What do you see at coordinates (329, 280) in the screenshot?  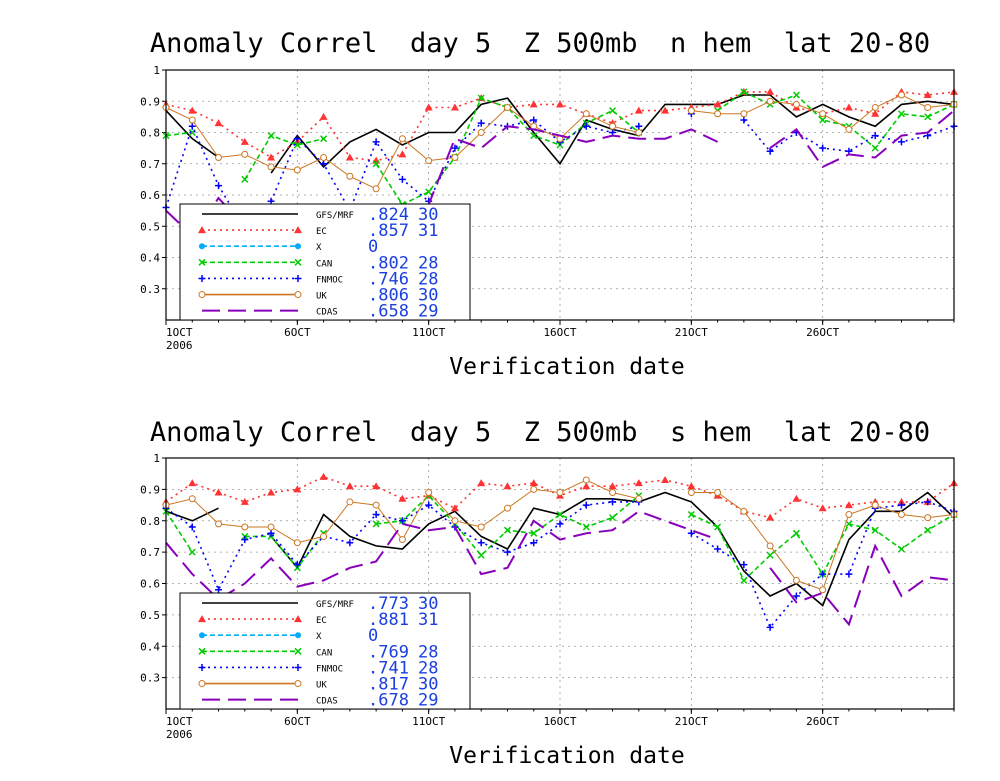 I see `legend-name: FNMOC` at bounding box center [329, 280].